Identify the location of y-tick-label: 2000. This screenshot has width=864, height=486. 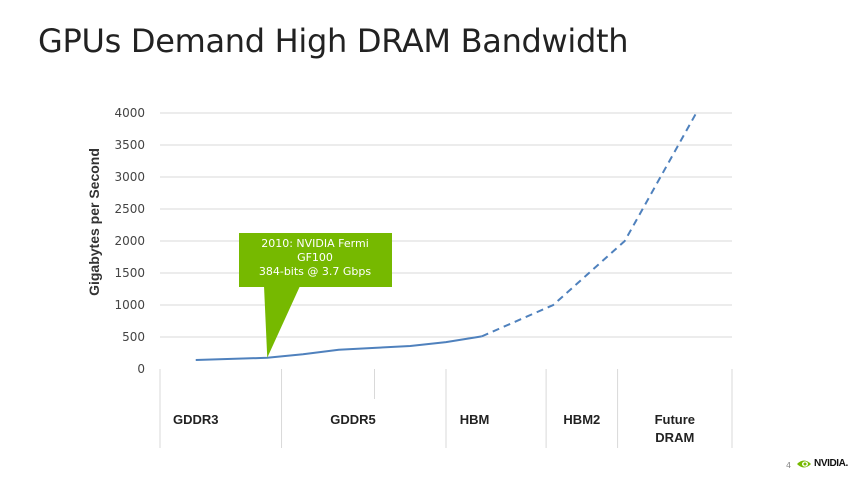
(129, 241).